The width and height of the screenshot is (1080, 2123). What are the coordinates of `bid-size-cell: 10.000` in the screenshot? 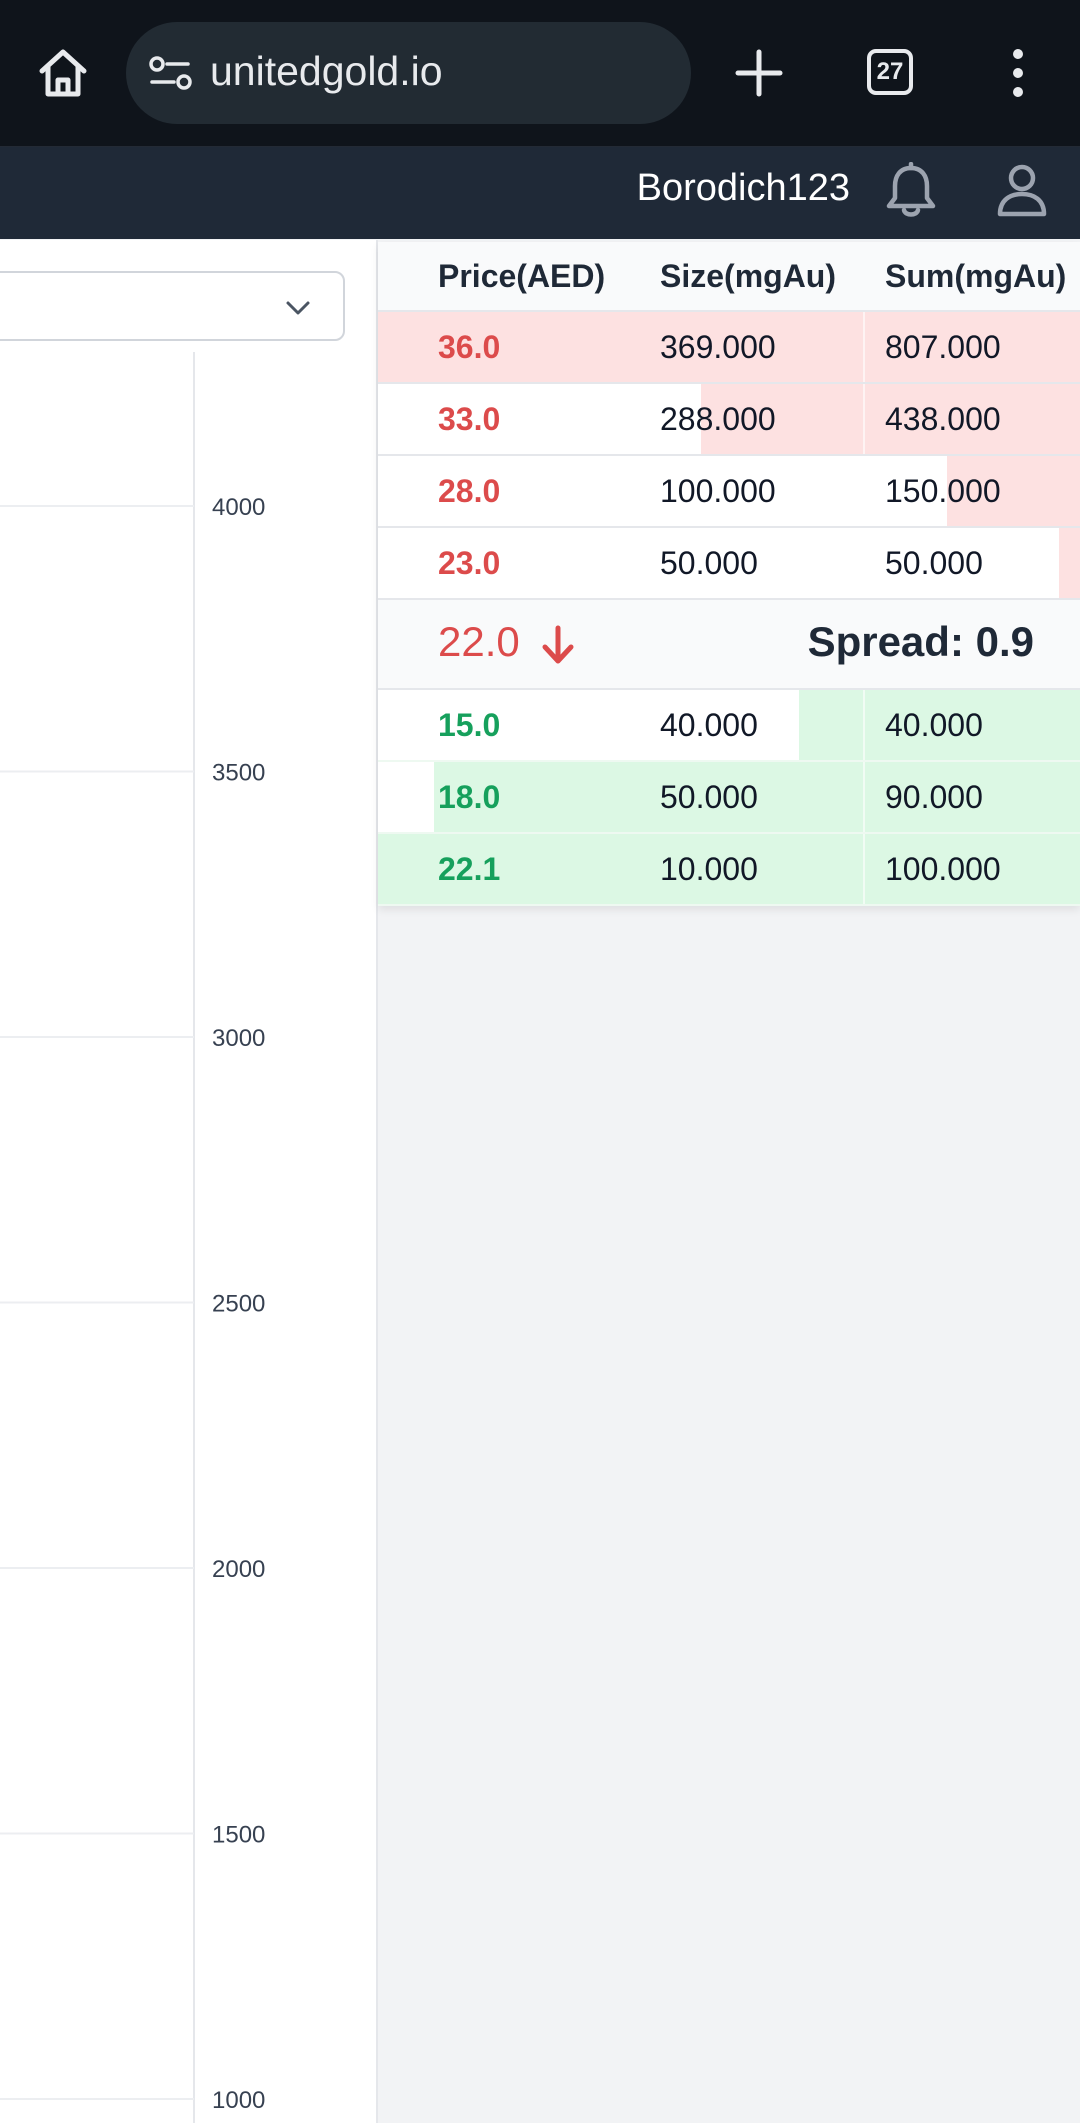 It's located at (709, 869).